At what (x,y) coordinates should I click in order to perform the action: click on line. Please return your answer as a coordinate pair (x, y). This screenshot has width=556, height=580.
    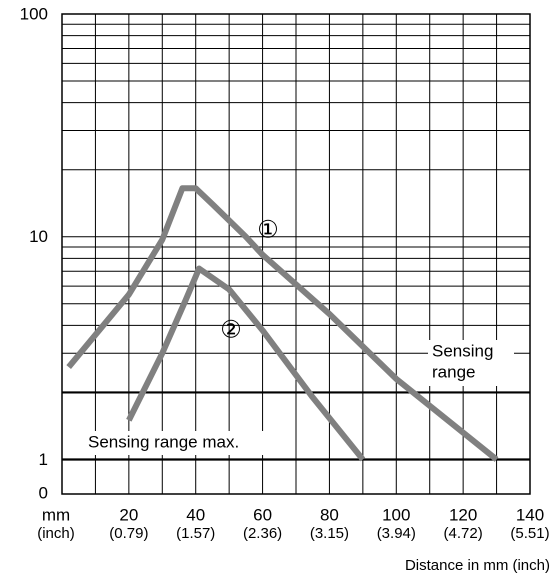
    Looking at the image, I should click on (246, 363).